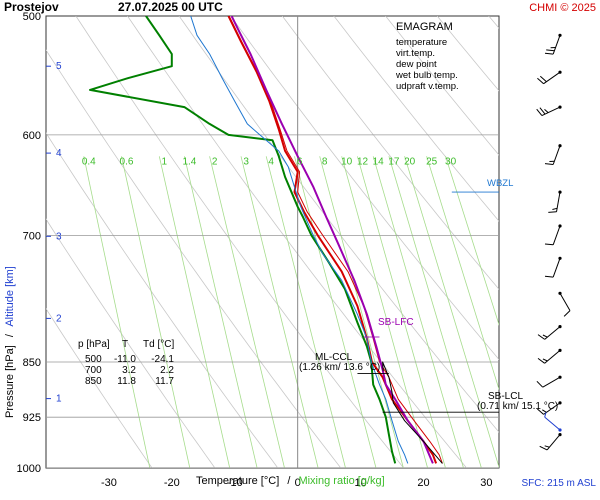 This screenshot has width=600, height=500. I want to click on y-axis-title-altitude: Altitude [km], so click(10, 296).